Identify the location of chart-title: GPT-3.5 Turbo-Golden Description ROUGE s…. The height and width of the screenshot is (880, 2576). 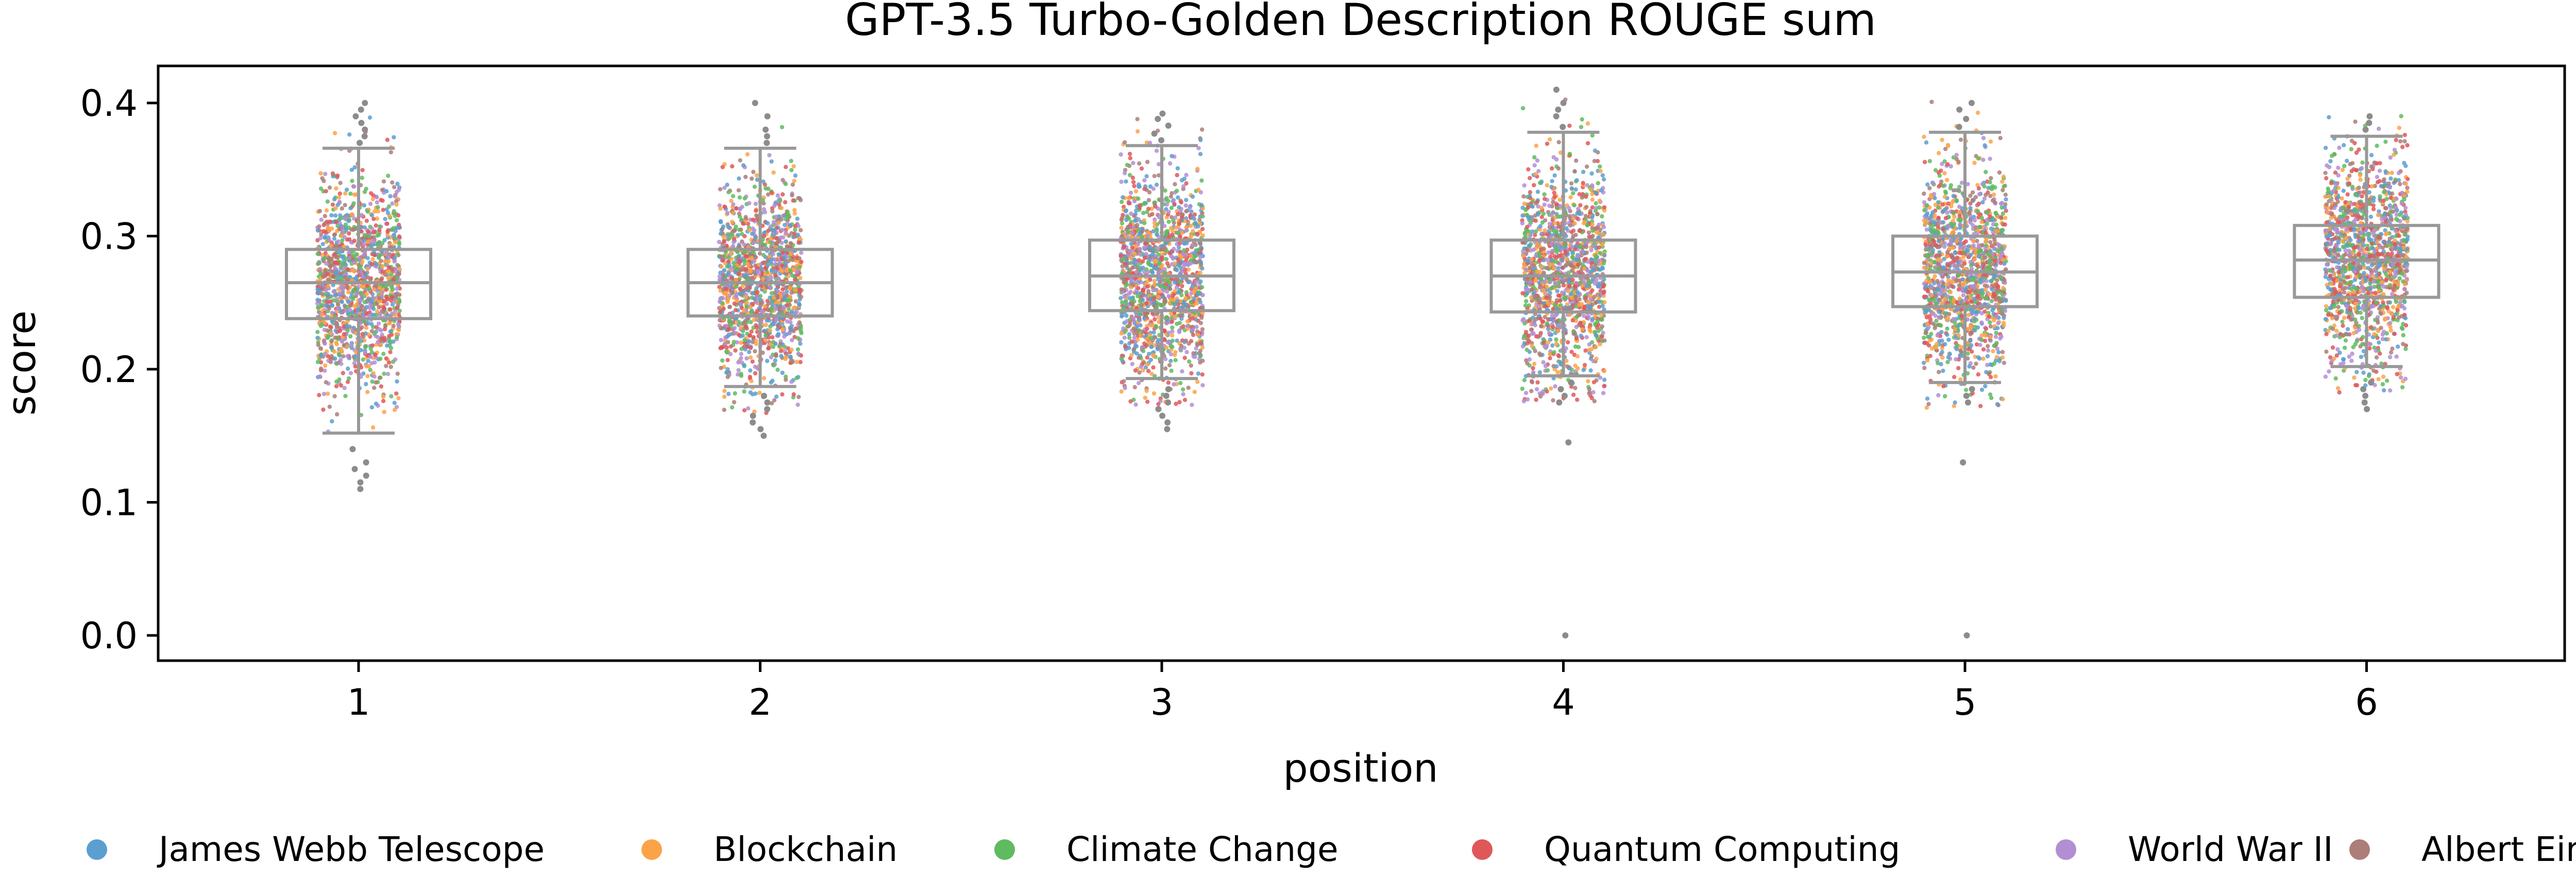
(1360, 23).